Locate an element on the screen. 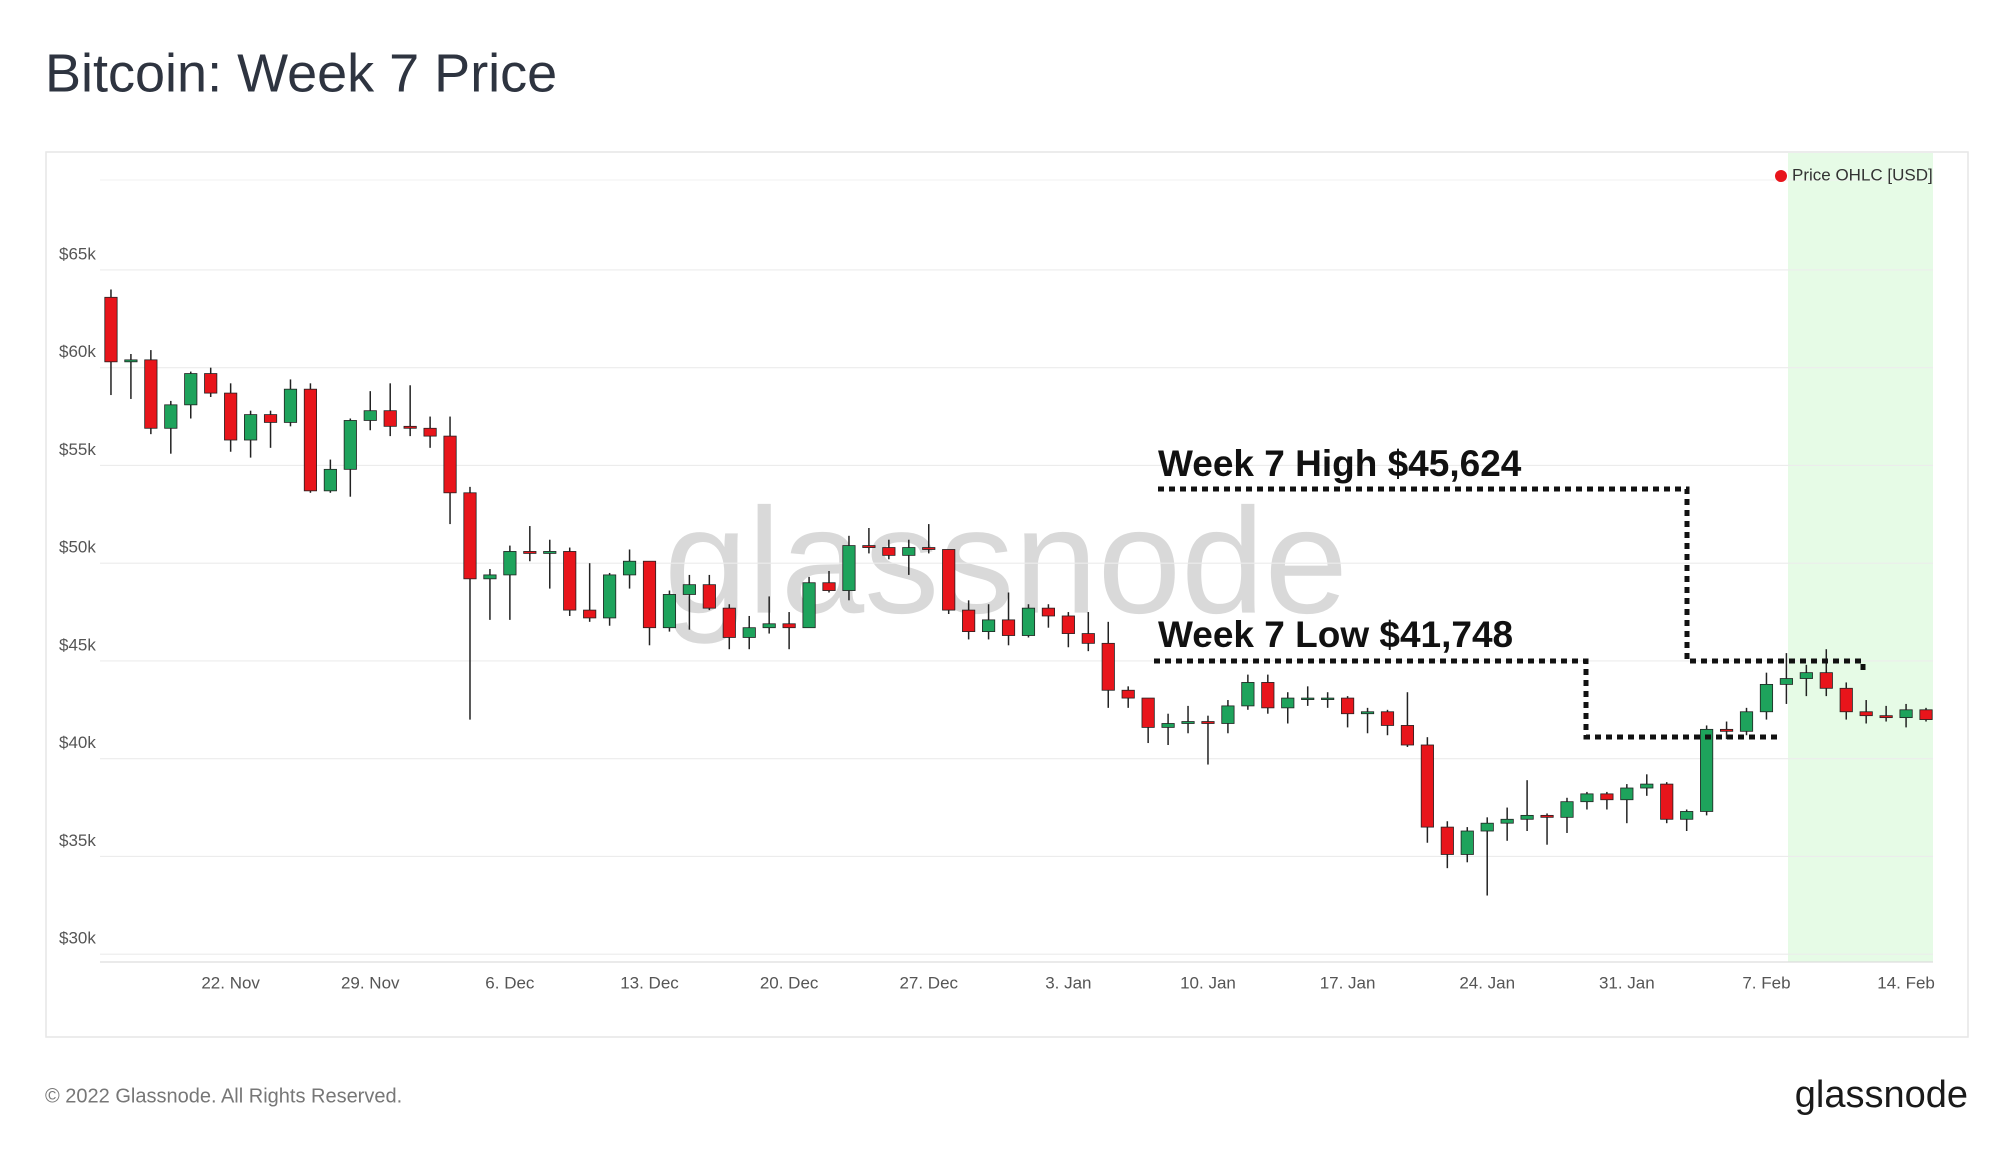 Image resolution: width=2000 pixels, height=1152 pixels. annotation: Week 7 Low $41,748 is located at coordinates (1335, 634).